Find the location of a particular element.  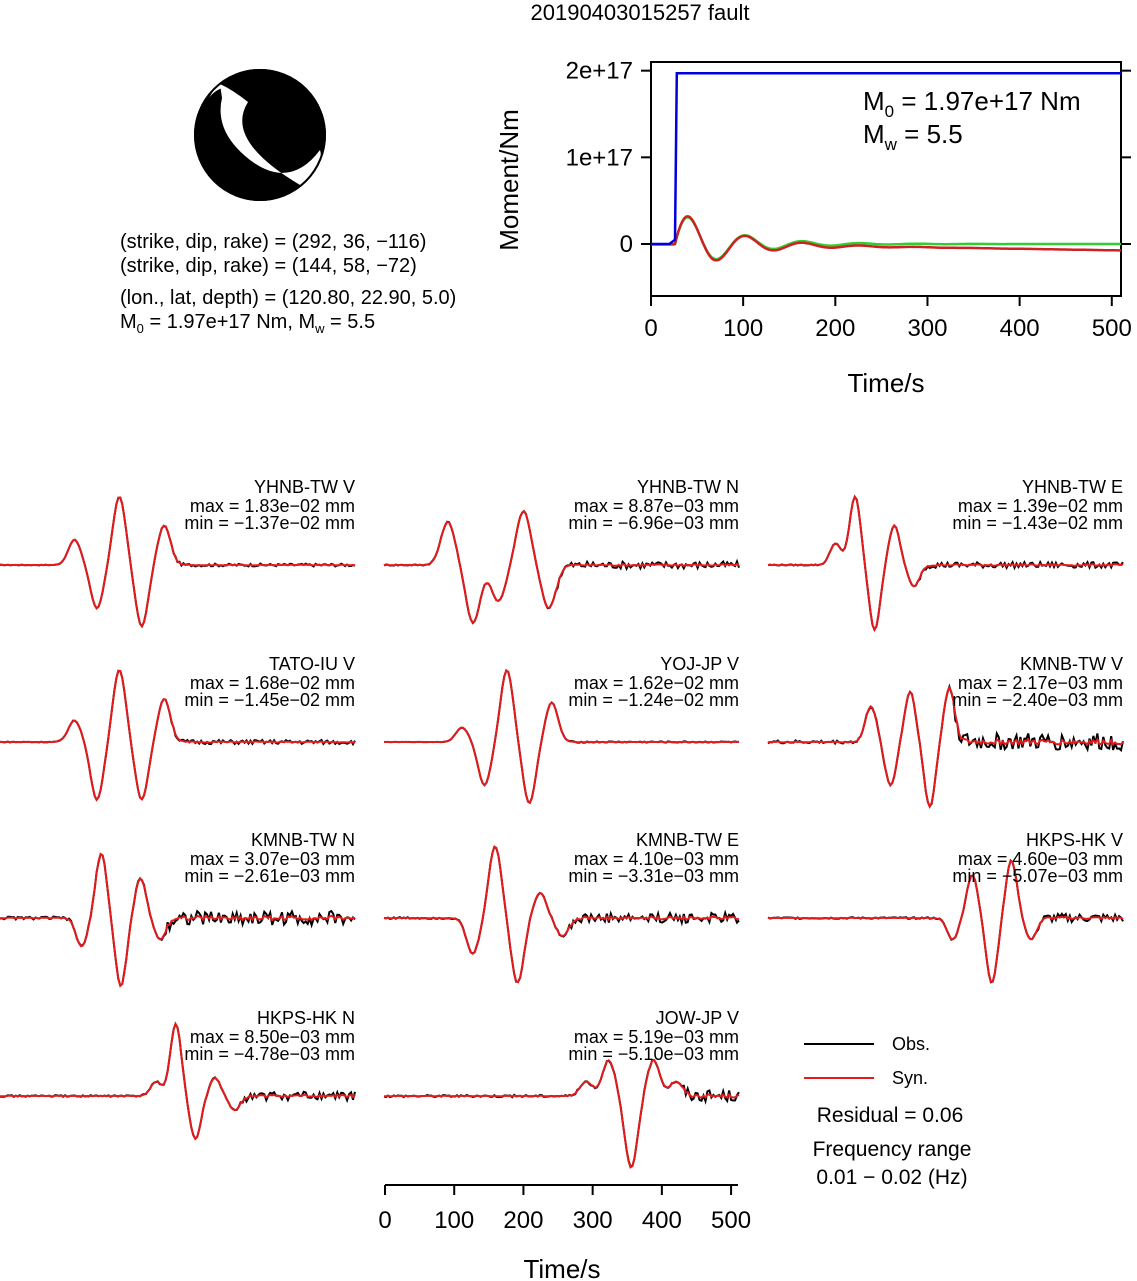

frequency-range: 0.01 − 0.02 (Hz) is located at coordinates (891, 1177).